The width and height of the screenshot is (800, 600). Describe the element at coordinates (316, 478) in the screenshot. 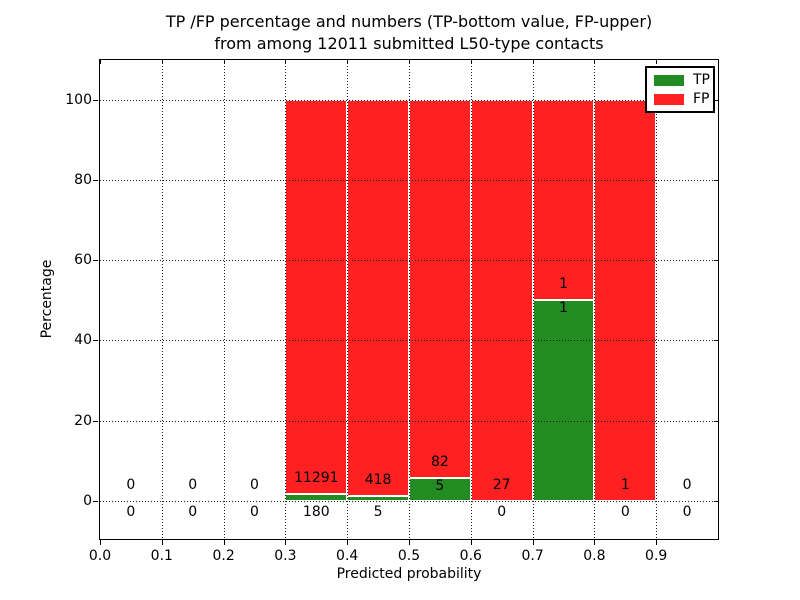

I see `fp-count-label: 11291` at that location.